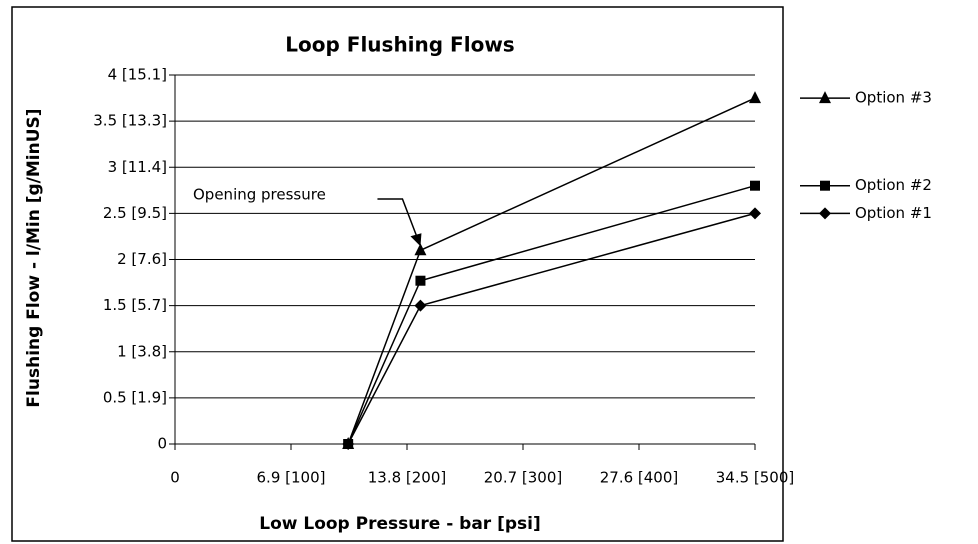 This screenshot has width=978, height=544. Describe the element at coordinates (893, 213) in the screenshot. I see `legend-label: Option #1` at that location.